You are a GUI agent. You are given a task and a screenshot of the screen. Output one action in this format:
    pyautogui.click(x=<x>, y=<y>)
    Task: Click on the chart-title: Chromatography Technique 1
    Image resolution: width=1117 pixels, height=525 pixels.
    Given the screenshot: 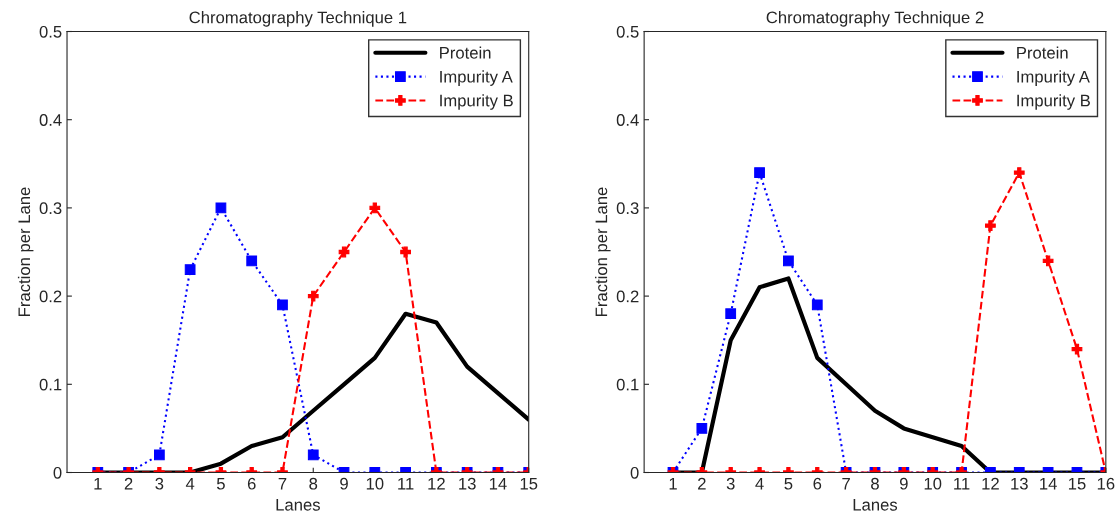 What is the action you would take?
    pyautogui.click(x=298, y=19)
    